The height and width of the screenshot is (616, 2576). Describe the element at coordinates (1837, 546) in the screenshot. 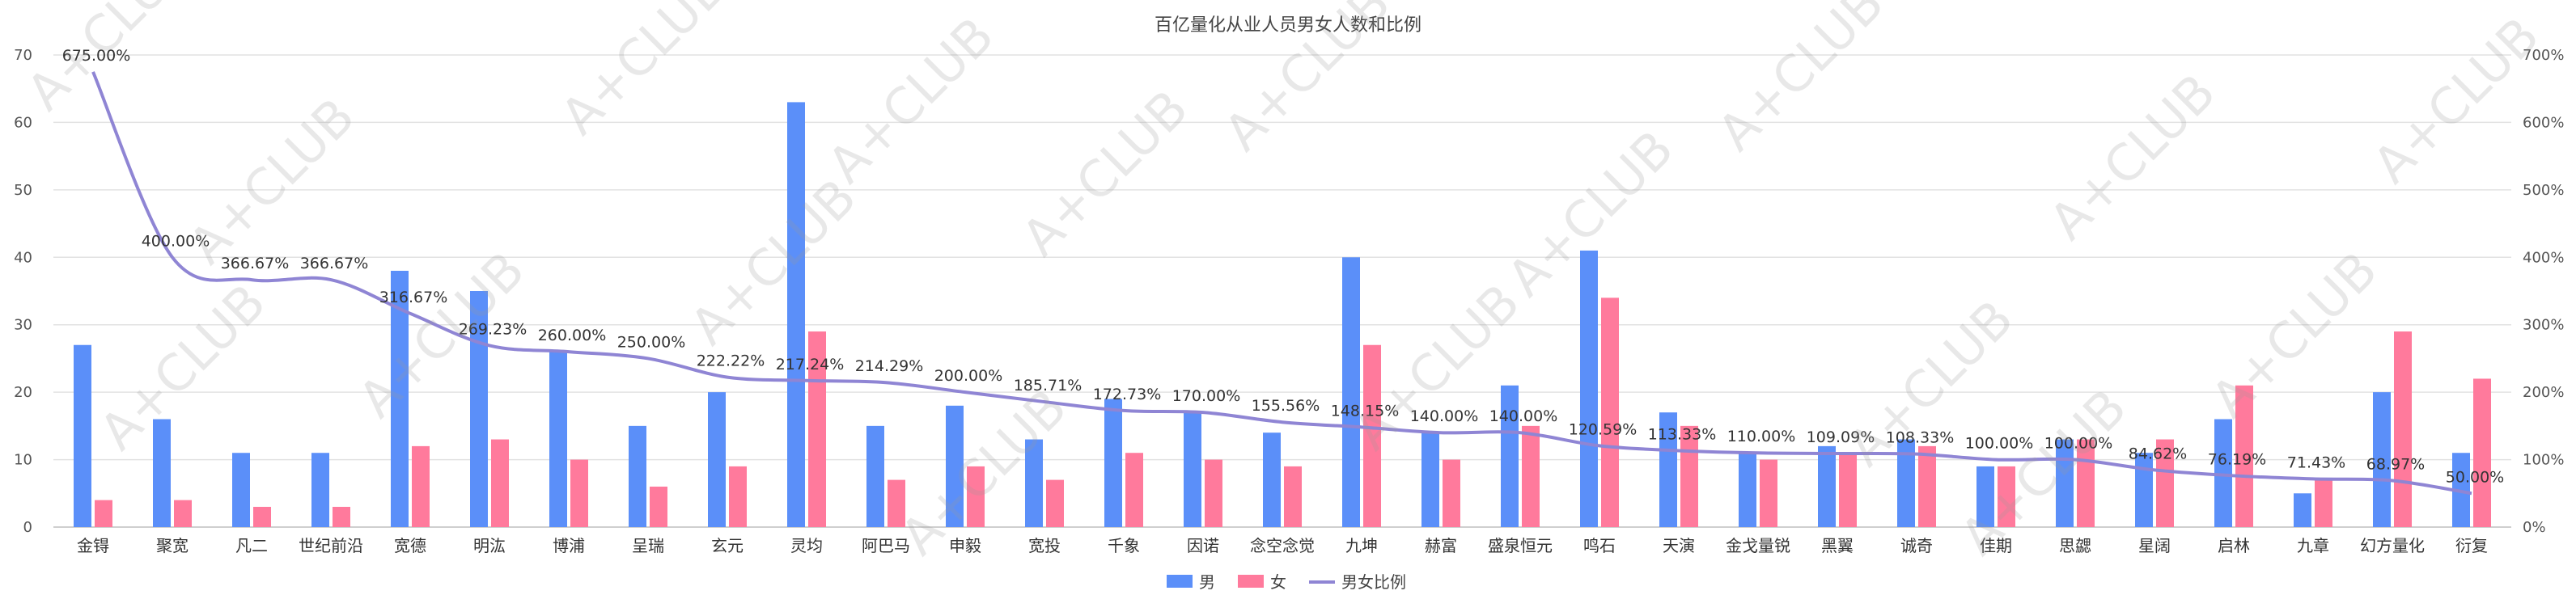

I see `category-label: 黑翼` at that location.